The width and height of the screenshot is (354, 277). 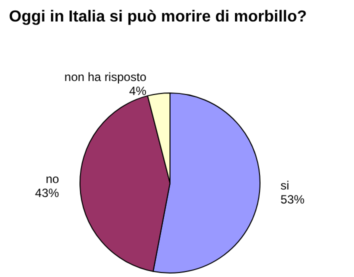 I want to click on data-label: 53%, so click(x=292, y=199).